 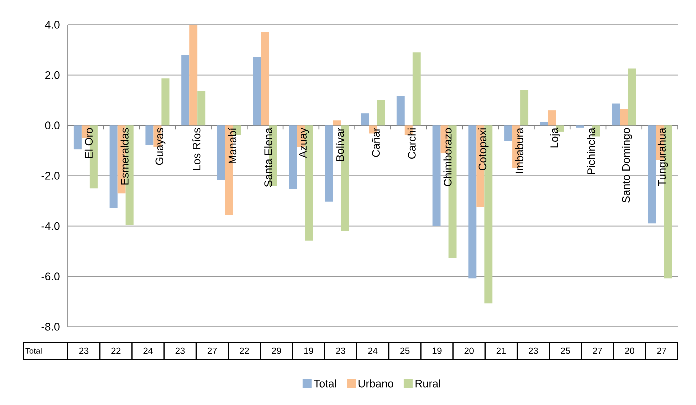 I want to click on x-tick-label: Manabí, so click(x=232, y=146).